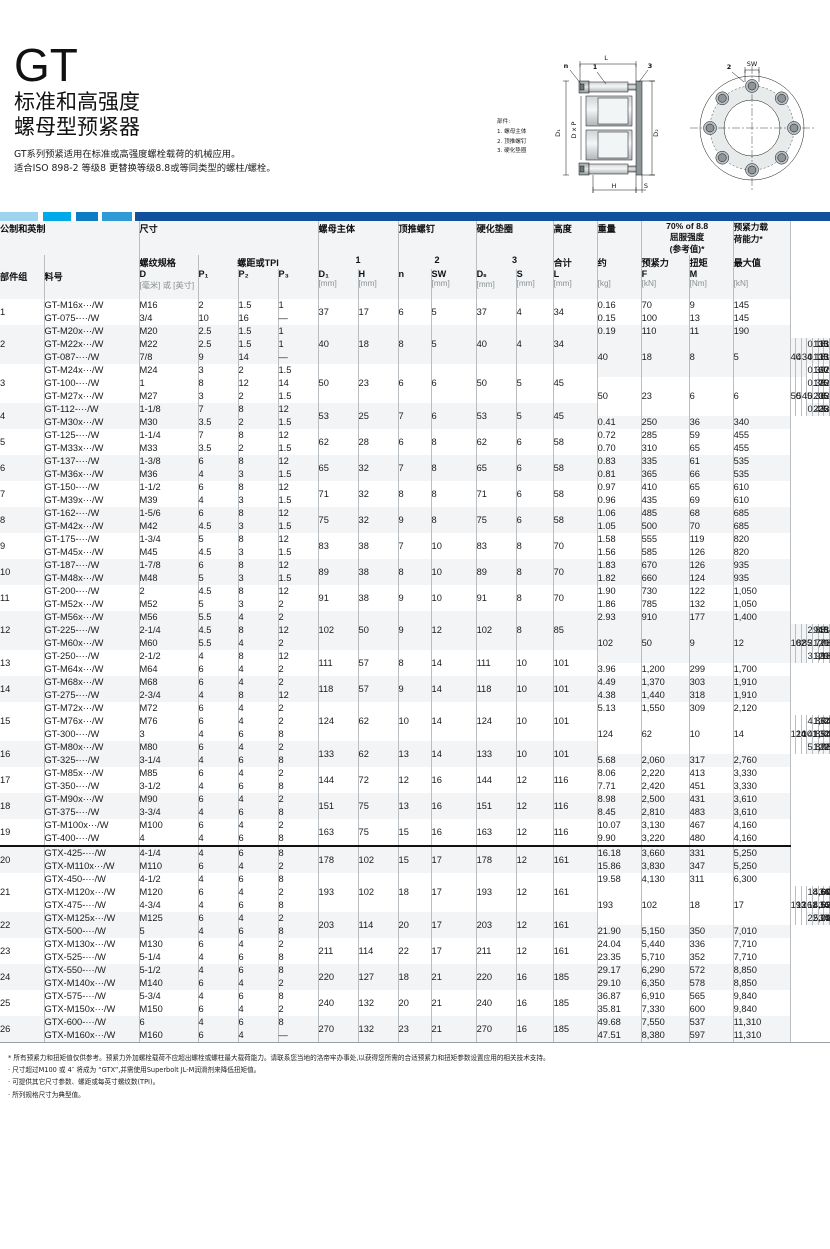  Describe the element at coordinates (711, 708) in the screenshot. I see `cell-M: 309` at that location.